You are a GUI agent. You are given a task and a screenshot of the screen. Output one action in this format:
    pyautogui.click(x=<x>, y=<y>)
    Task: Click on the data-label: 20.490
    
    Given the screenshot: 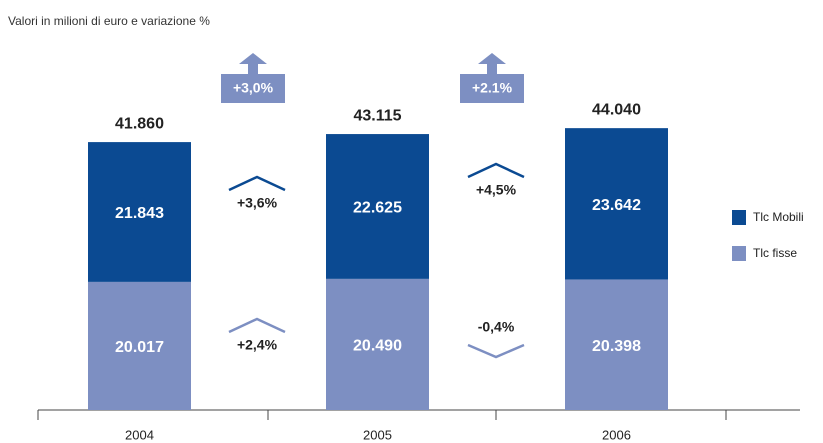 What is the action you would take?
    pyautogui.click(x=377, y=346)
    